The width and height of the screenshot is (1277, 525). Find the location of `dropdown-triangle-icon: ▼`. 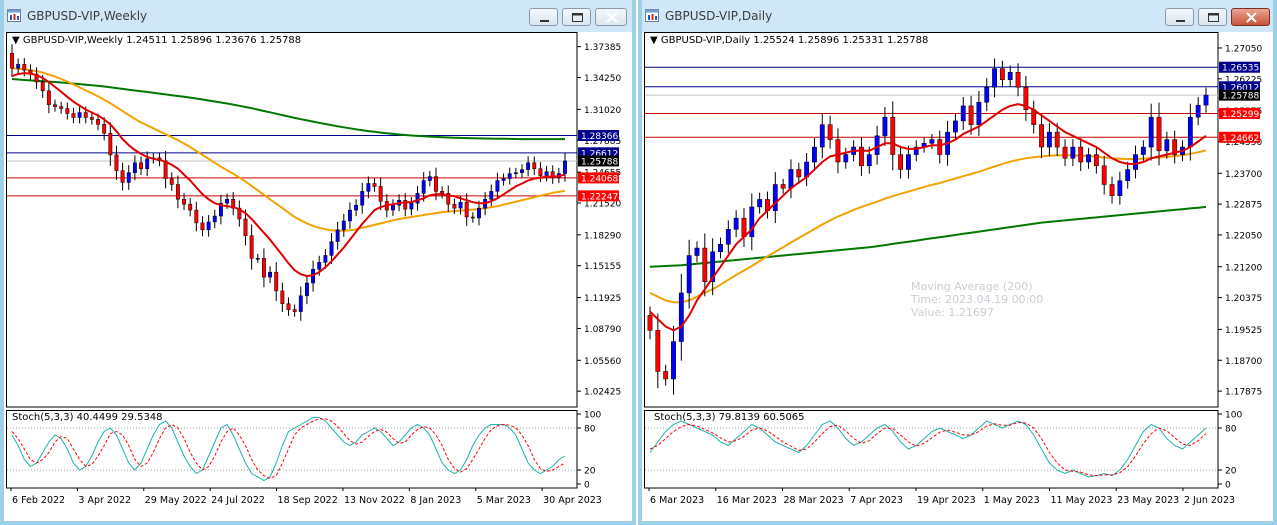

dropdown-triangle-icon: ▼ is located at coordinates (16, 40).